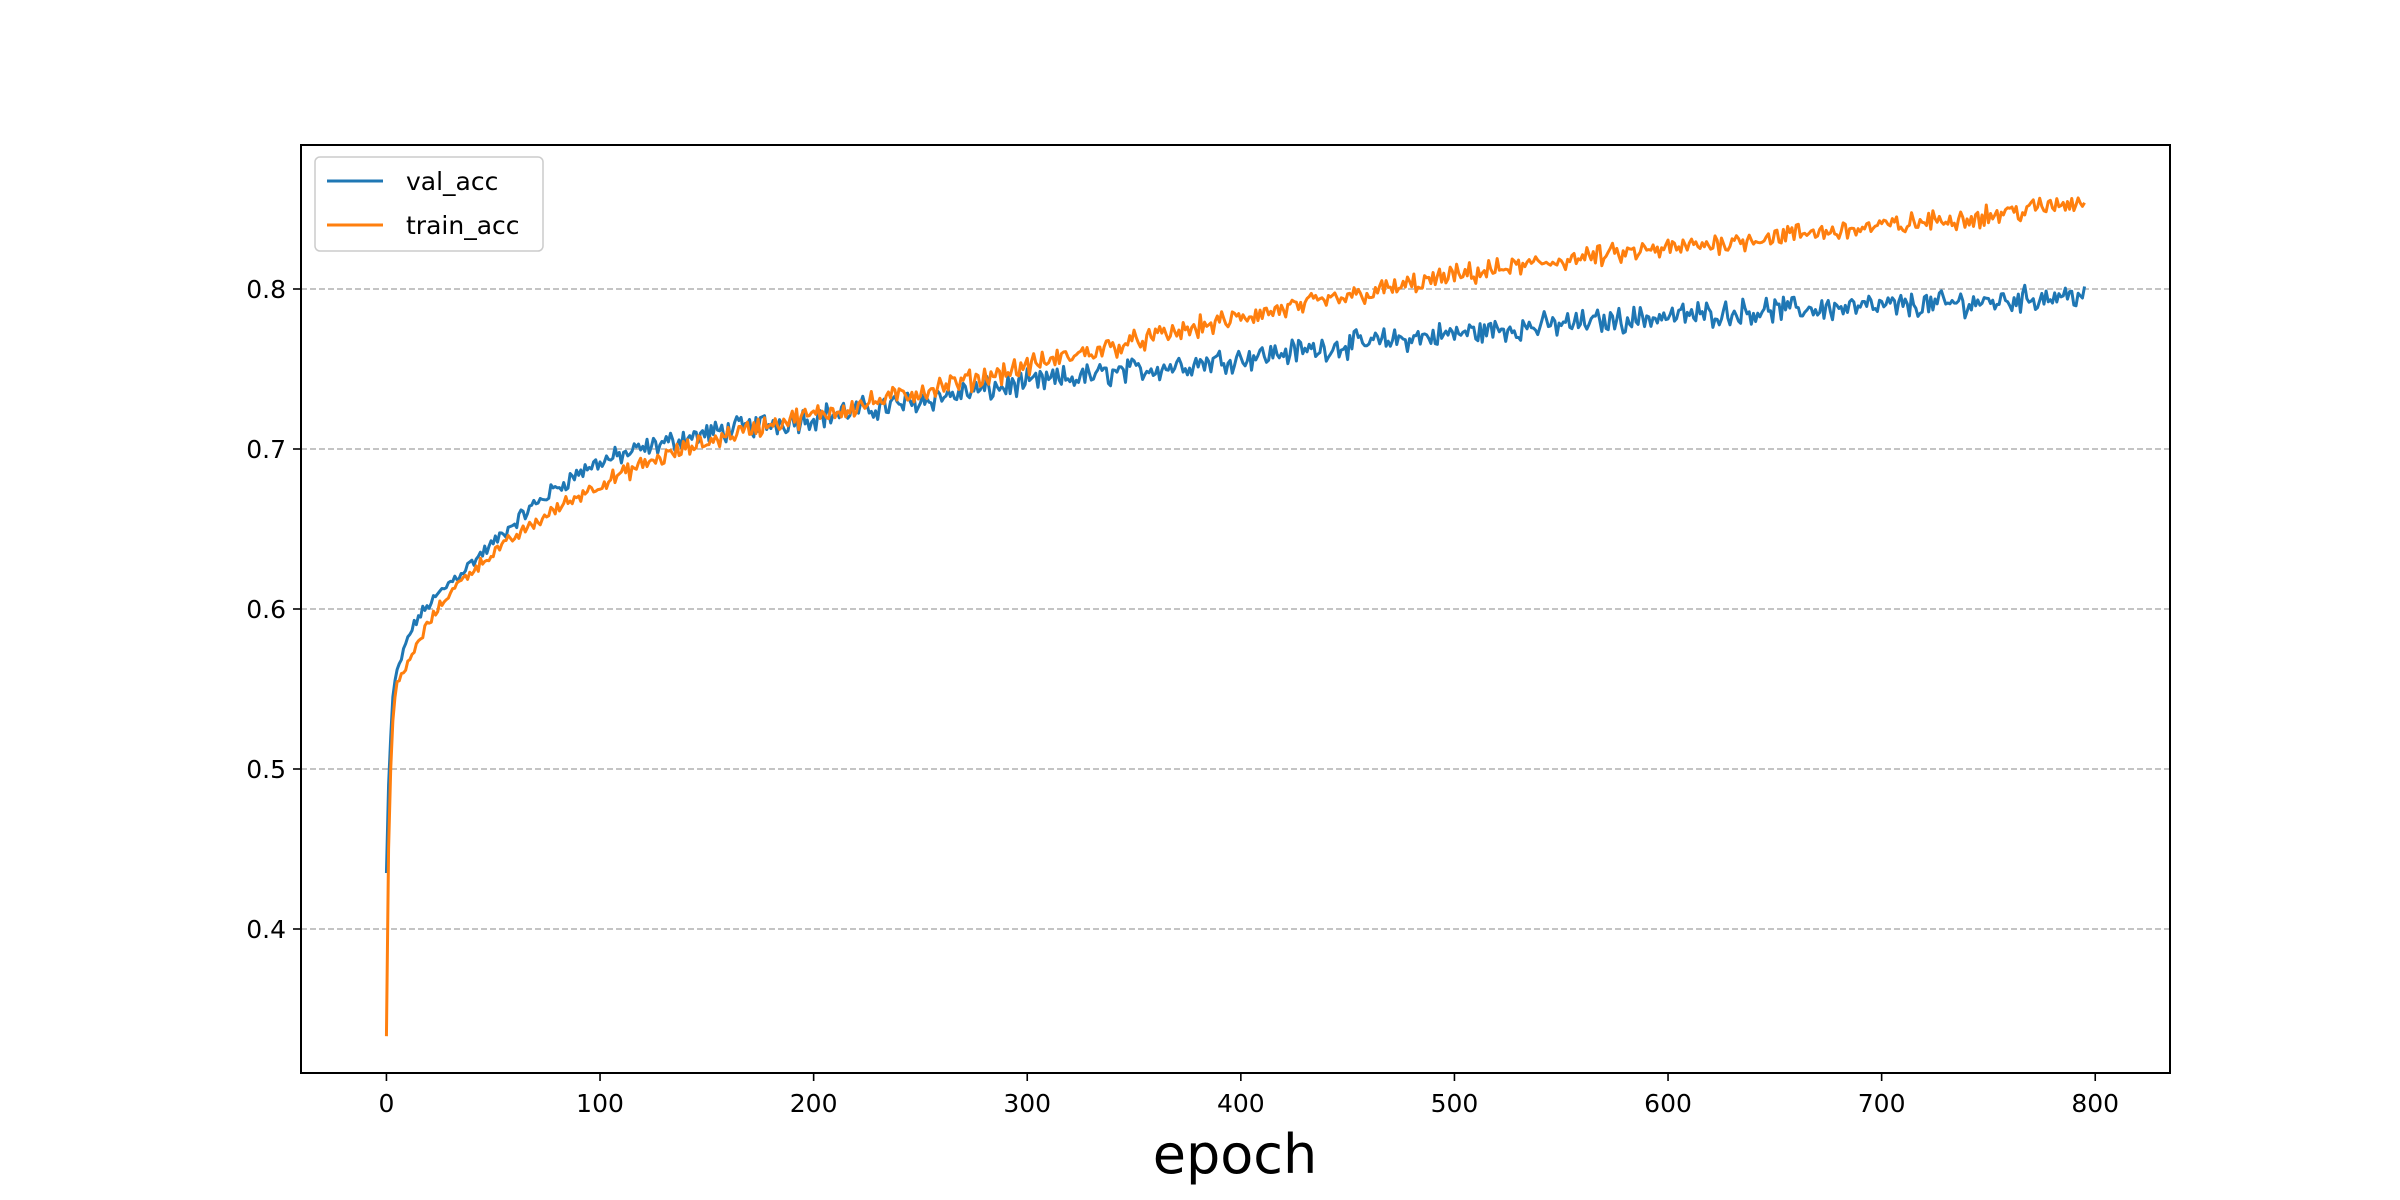 Image resolution: width=2400 pixels, height=1200 pixels. What do you see at coordinates (600, 1103) in the screenshot?
I see `x-tick-label: 100` at bounding box center [600, 1103].